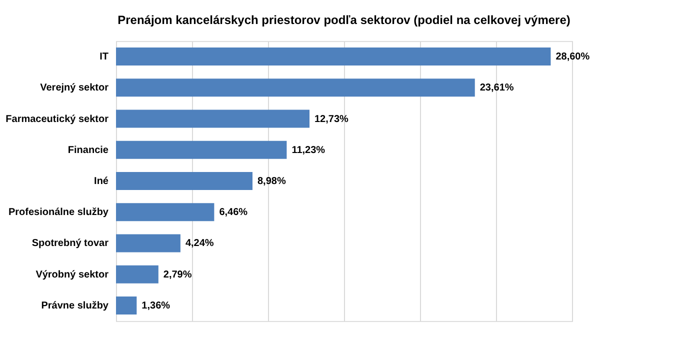  Describe the element at coordinates (177, 274) in the screenshot. I see `data-label: 2,79%` at that location.